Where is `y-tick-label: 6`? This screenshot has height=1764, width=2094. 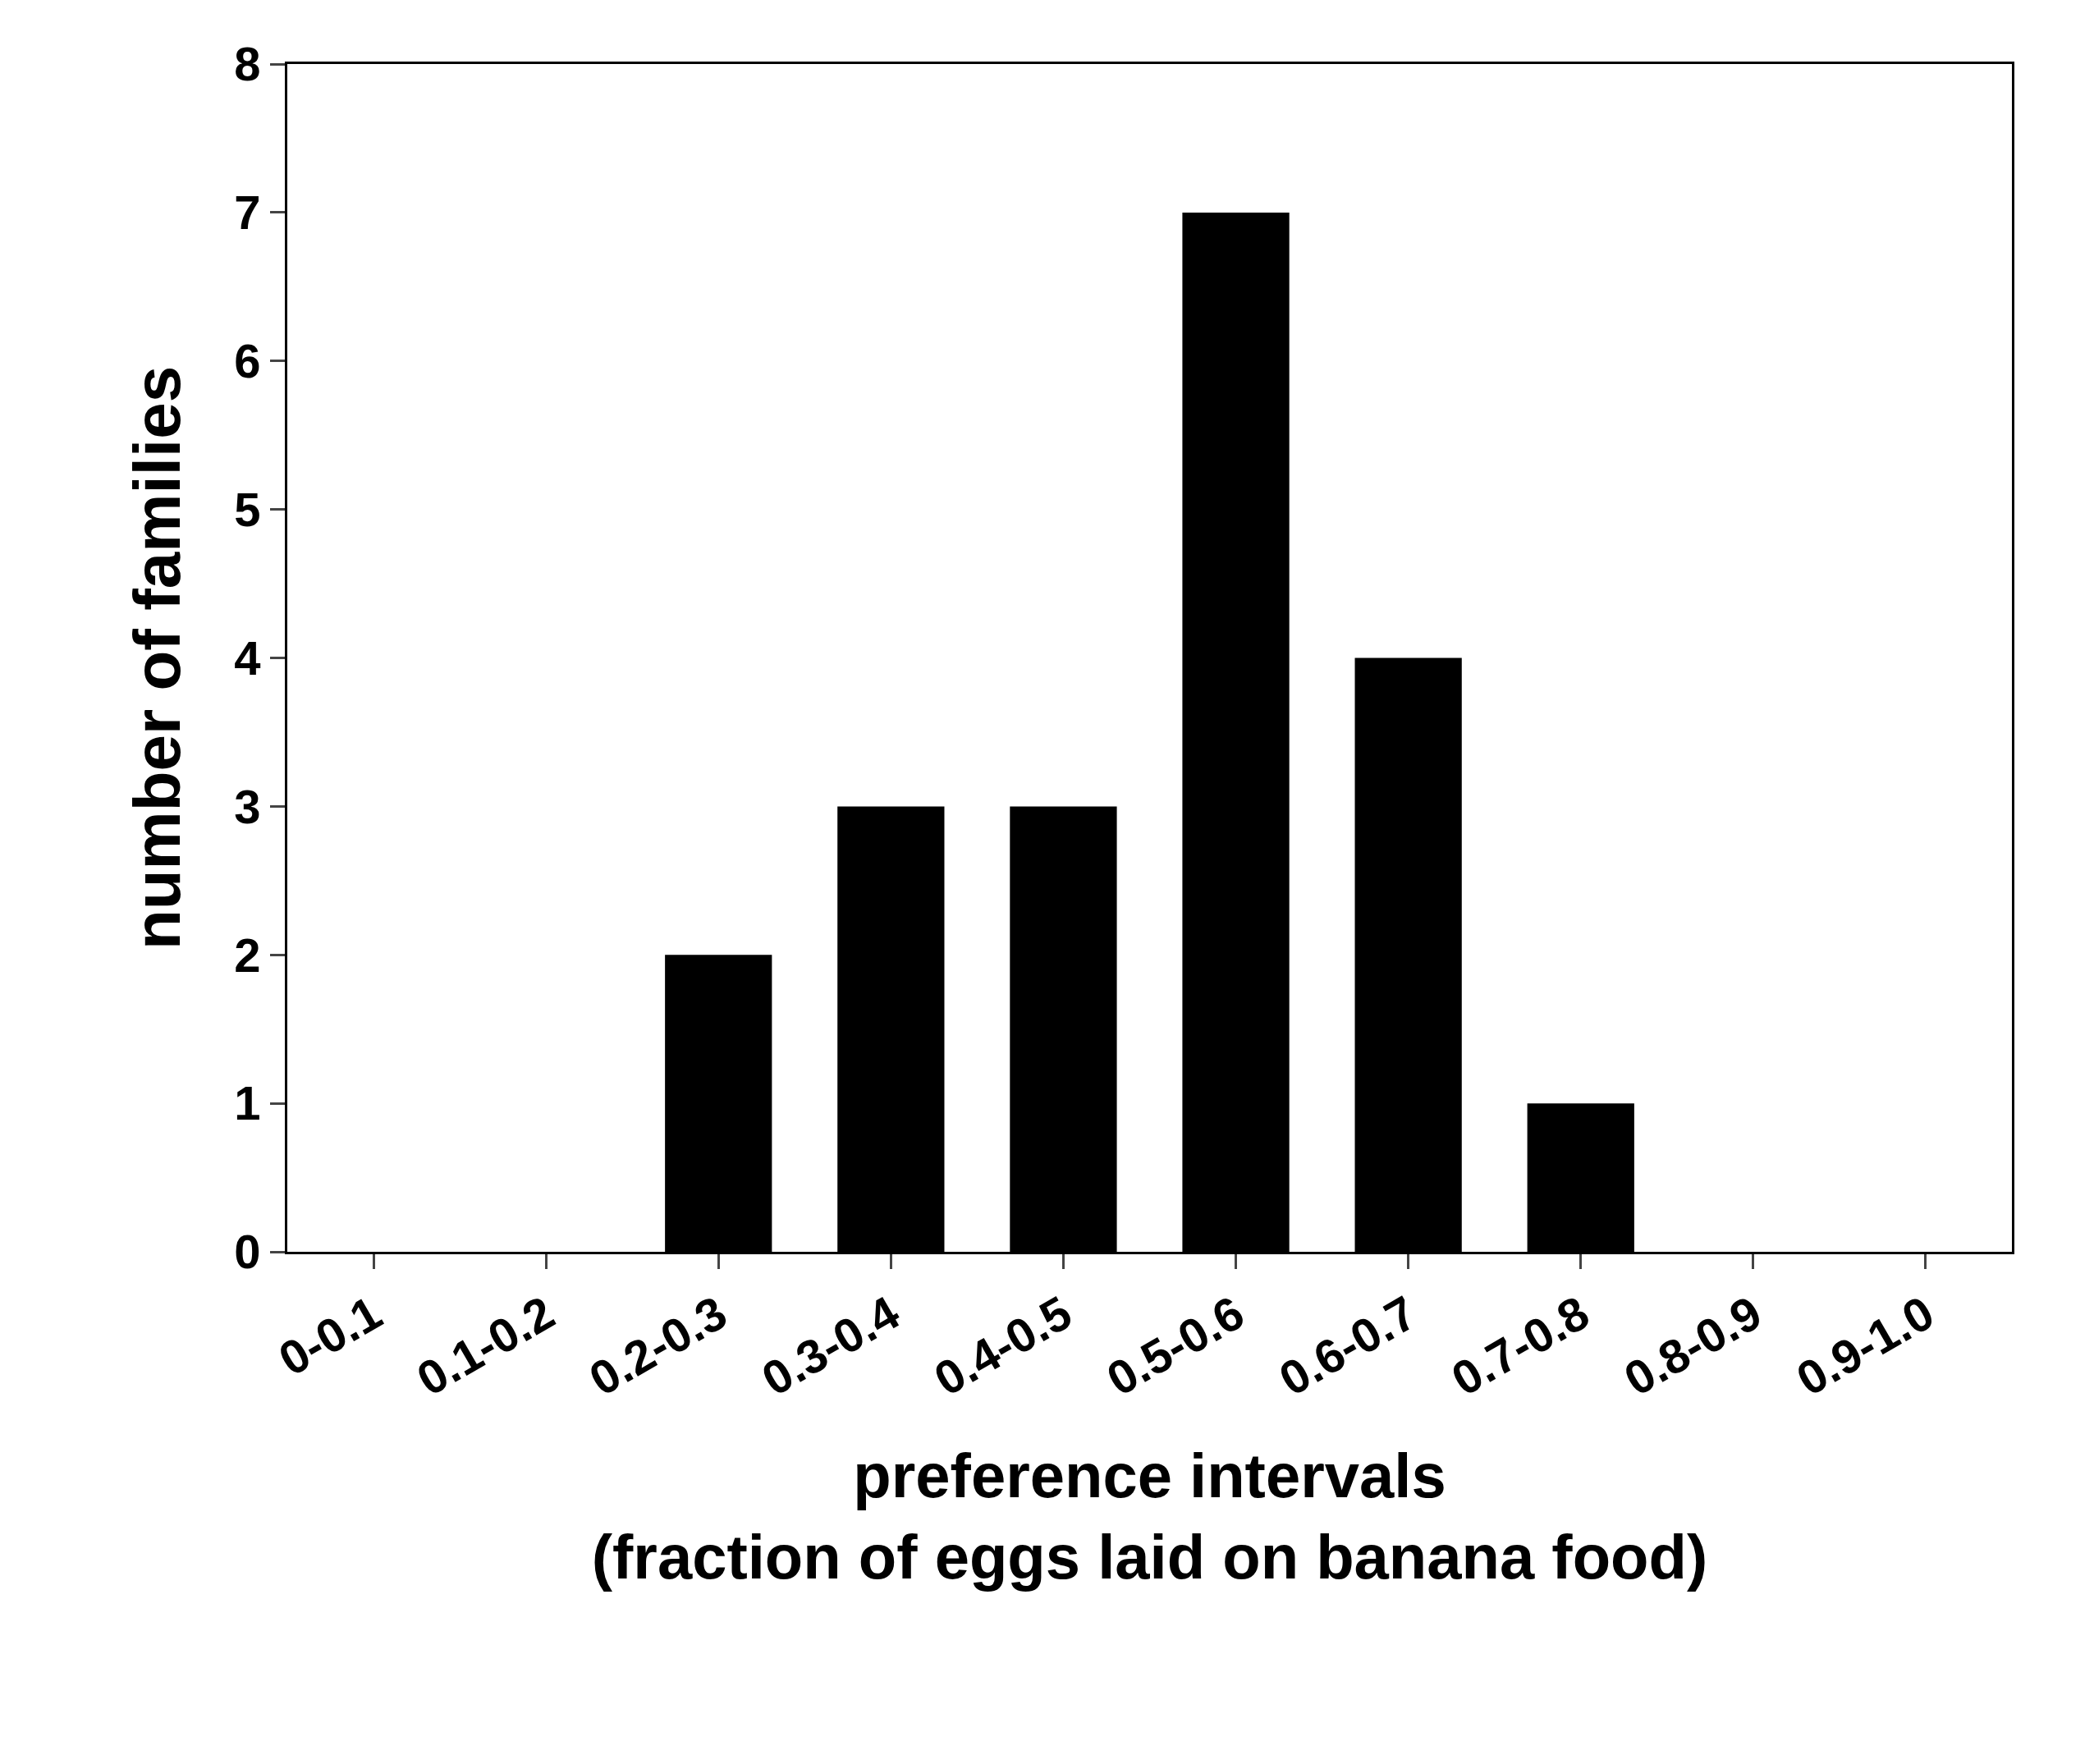
y-tick-label: 6 is located at coordinates (247, 361).